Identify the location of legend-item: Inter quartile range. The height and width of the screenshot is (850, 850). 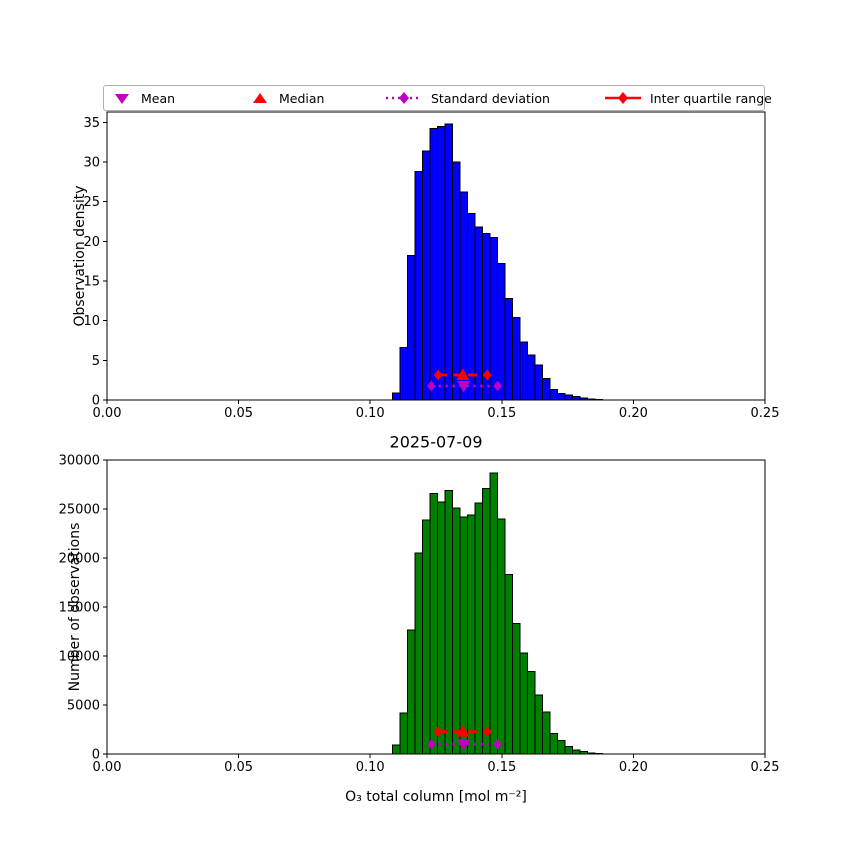
(688, 98).